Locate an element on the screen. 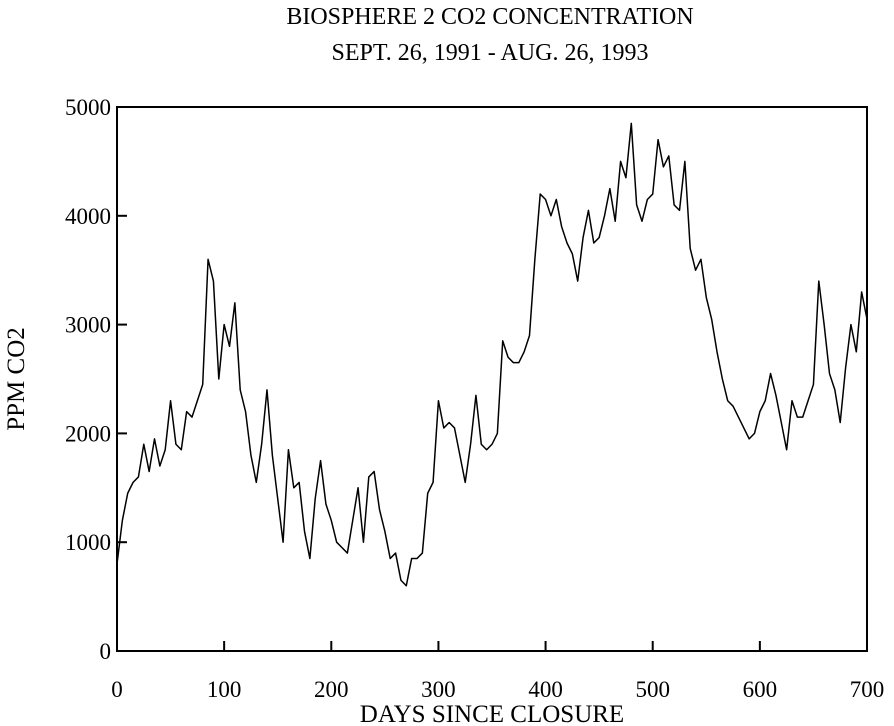 The image size is (894, 726). x-tick-label: 300 is located at coordinates (438, 689).